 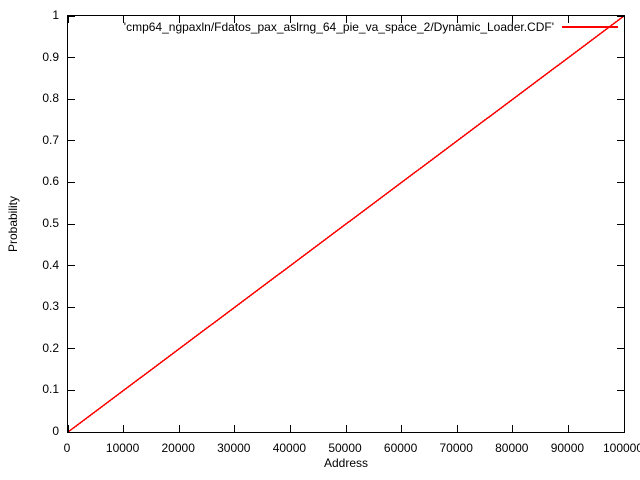 What do you see at coordinates (50, 139) in the screenshot?
I see `y-tick-label: 0.7` at bounding box center [50, 139].